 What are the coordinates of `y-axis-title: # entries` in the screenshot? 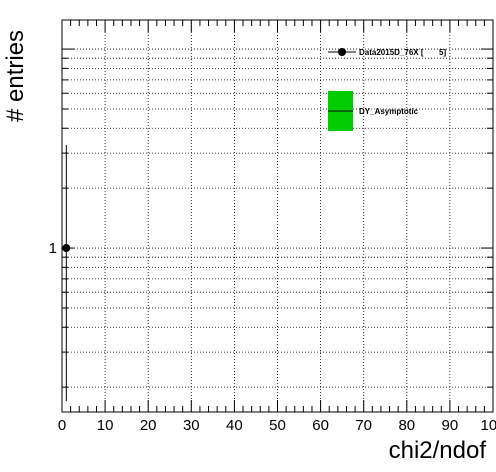 It's located at (15, 76).